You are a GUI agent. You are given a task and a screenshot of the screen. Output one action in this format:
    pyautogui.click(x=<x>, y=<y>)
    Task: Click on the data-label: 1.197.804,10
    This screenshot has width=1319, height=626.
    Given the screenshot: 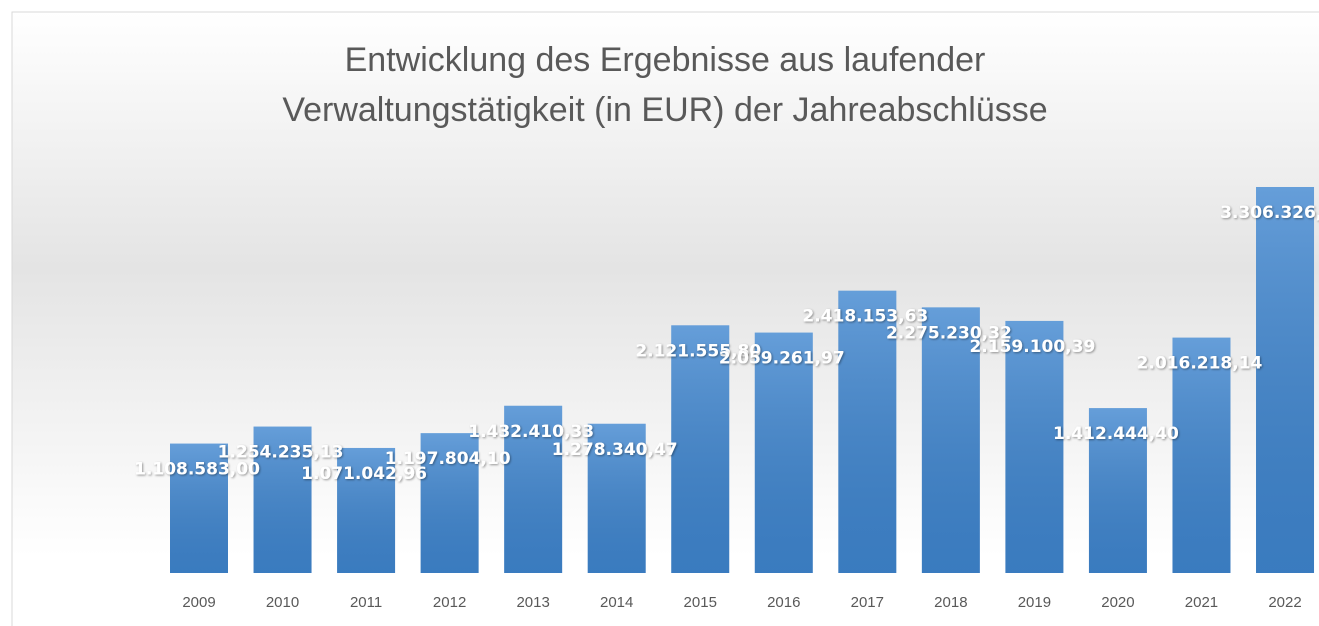 What is the action you would take?
    pyautogui.click(x=448, y=459)
    